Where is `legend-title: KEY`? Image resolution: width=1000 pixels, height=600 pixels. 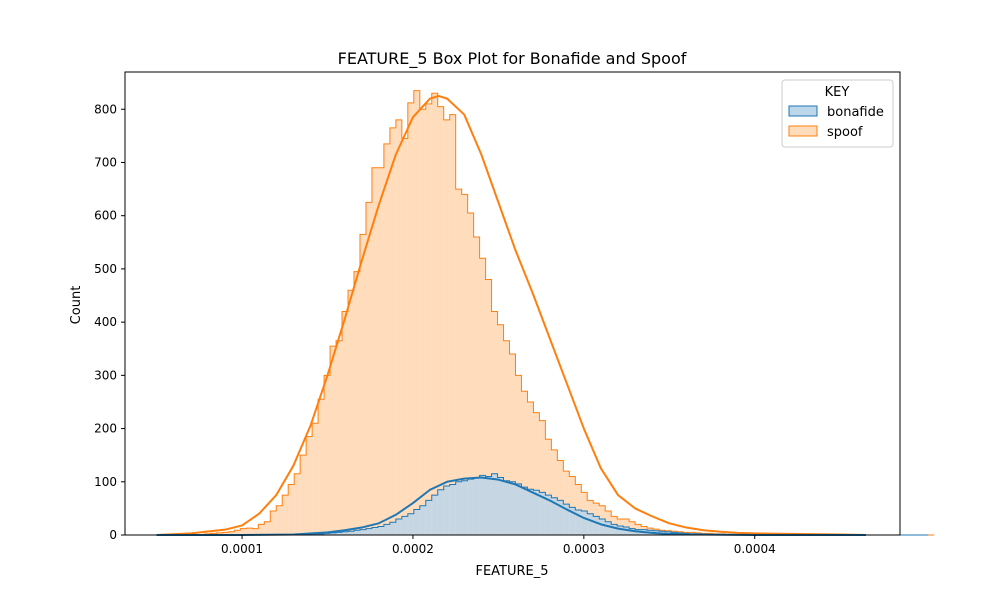 legend-title: KEY is located at coordinates (837, 92).